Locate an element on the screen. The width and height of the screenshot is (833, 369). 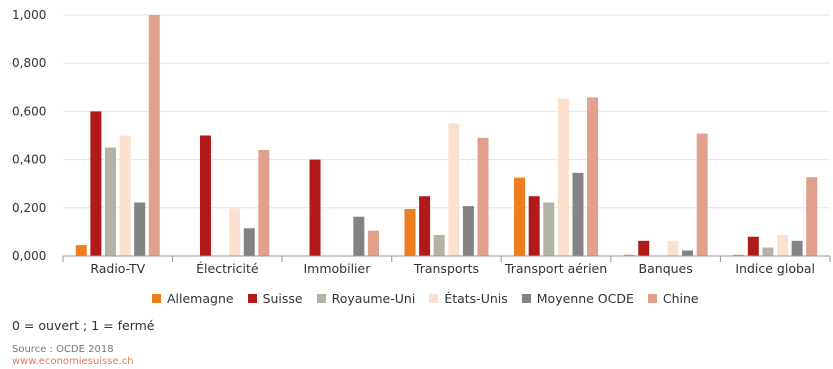
category-label: Radio-TV is located at coordinates (117, 268).